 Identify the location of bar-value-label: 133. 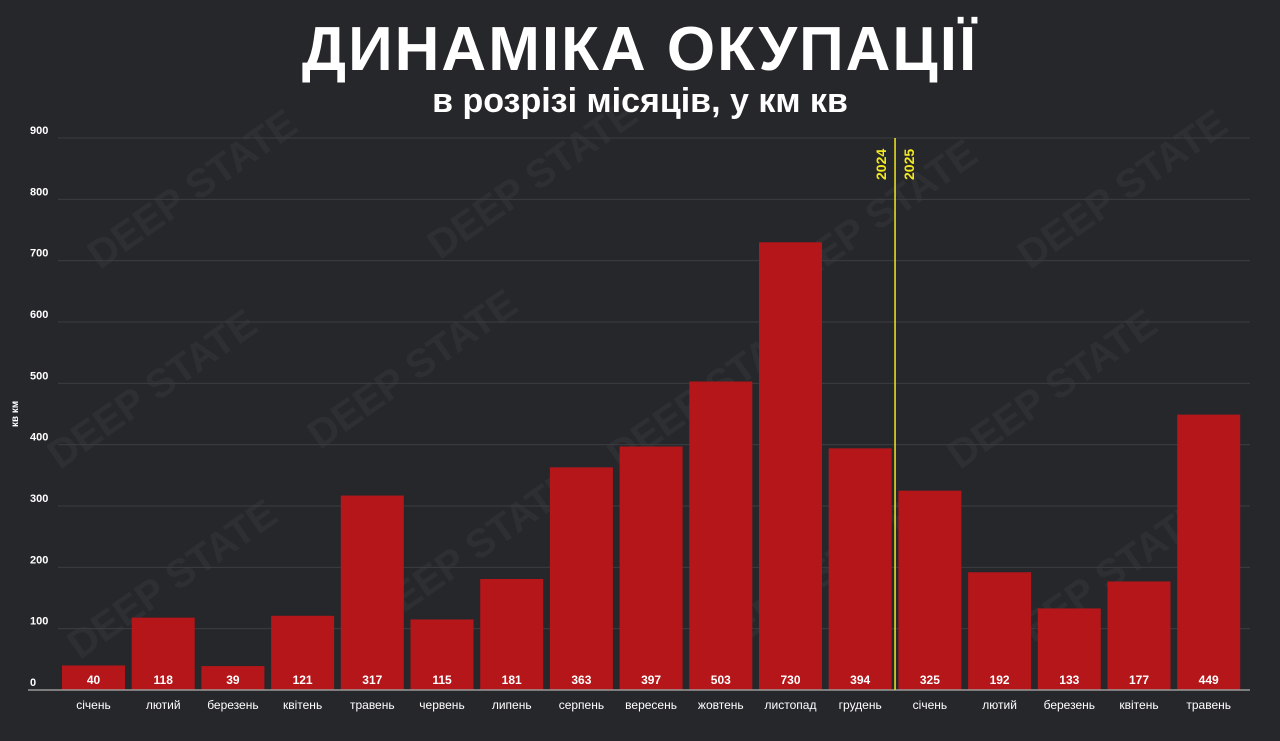
(1069, 680).